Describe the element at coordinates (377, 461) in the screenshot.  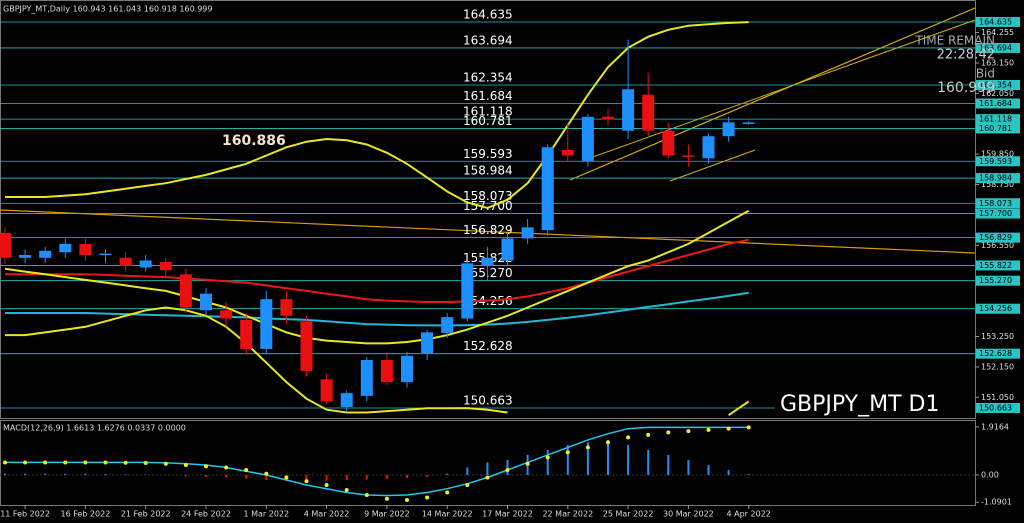
I see `macd-line` at that location.